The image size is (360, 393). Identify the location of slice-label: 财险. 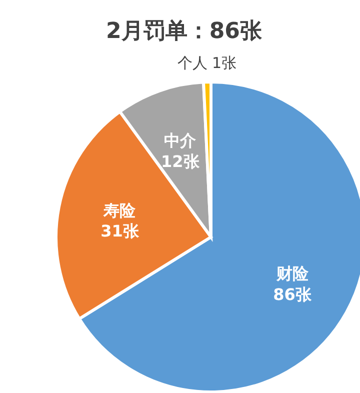
(292, 273).